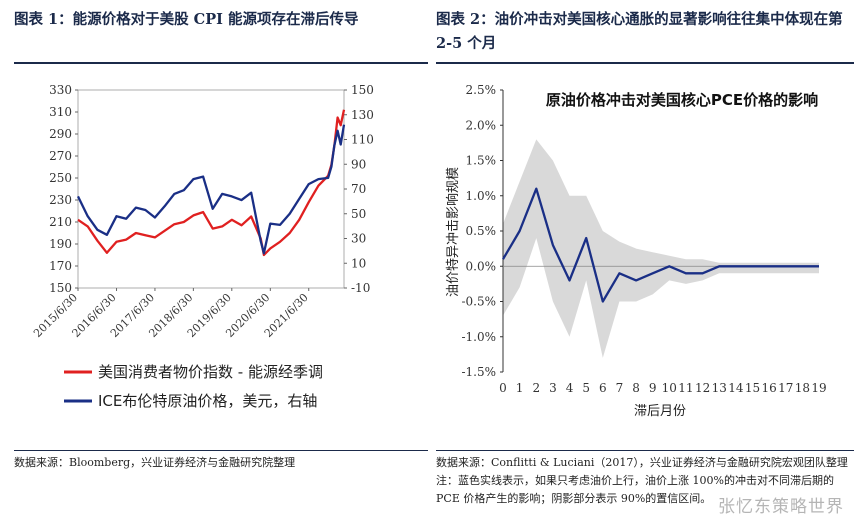  What do you see at coordinates (481, 266) in the screenshot?
I see `right-y-tick-label-5: 0.0%` at bounding box center [481, 266].